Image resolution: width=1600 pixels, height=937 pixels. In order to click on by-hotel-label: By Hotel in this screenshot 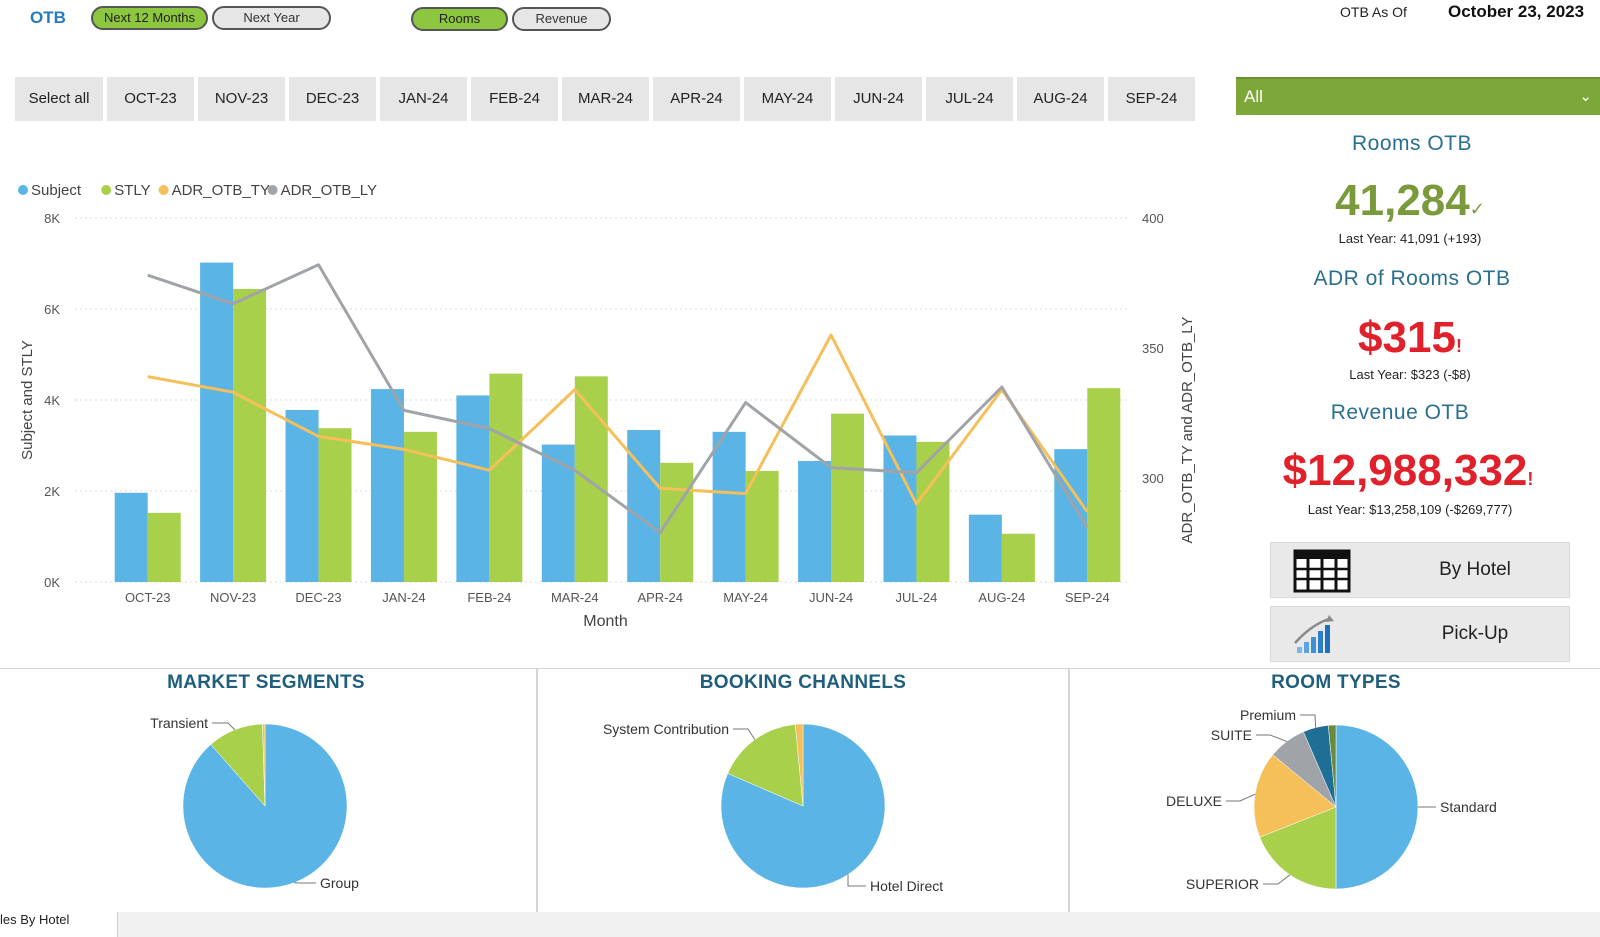, I will do `click(1475, 569)`.